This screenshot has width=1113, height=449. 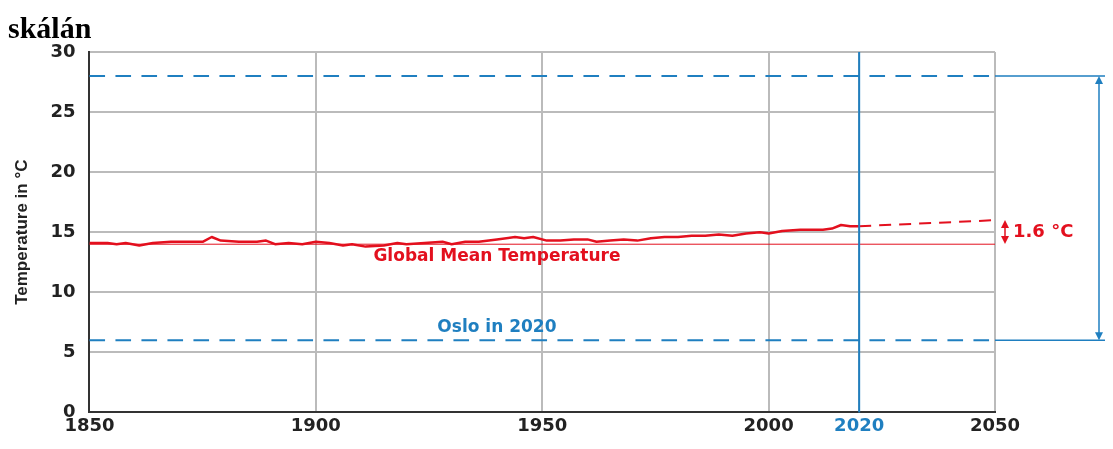 What do you see at coordinates (1043, 230) in the screenshot?
I see `text: 1.6 °C` at bounding box center [1043, 230].